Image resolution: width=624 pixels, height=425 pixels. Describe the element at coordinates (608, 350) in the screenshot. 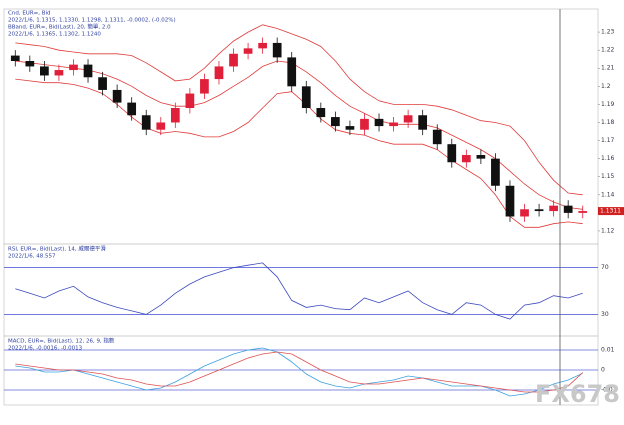

I see `y-tick-label: 0.01` at that location.